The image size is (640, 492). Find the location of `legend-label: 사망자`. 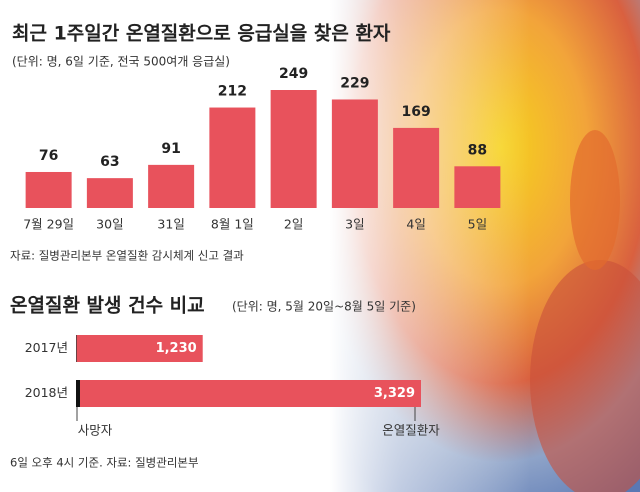

legend-label: 사망자 is located at coordinates (95, 430).